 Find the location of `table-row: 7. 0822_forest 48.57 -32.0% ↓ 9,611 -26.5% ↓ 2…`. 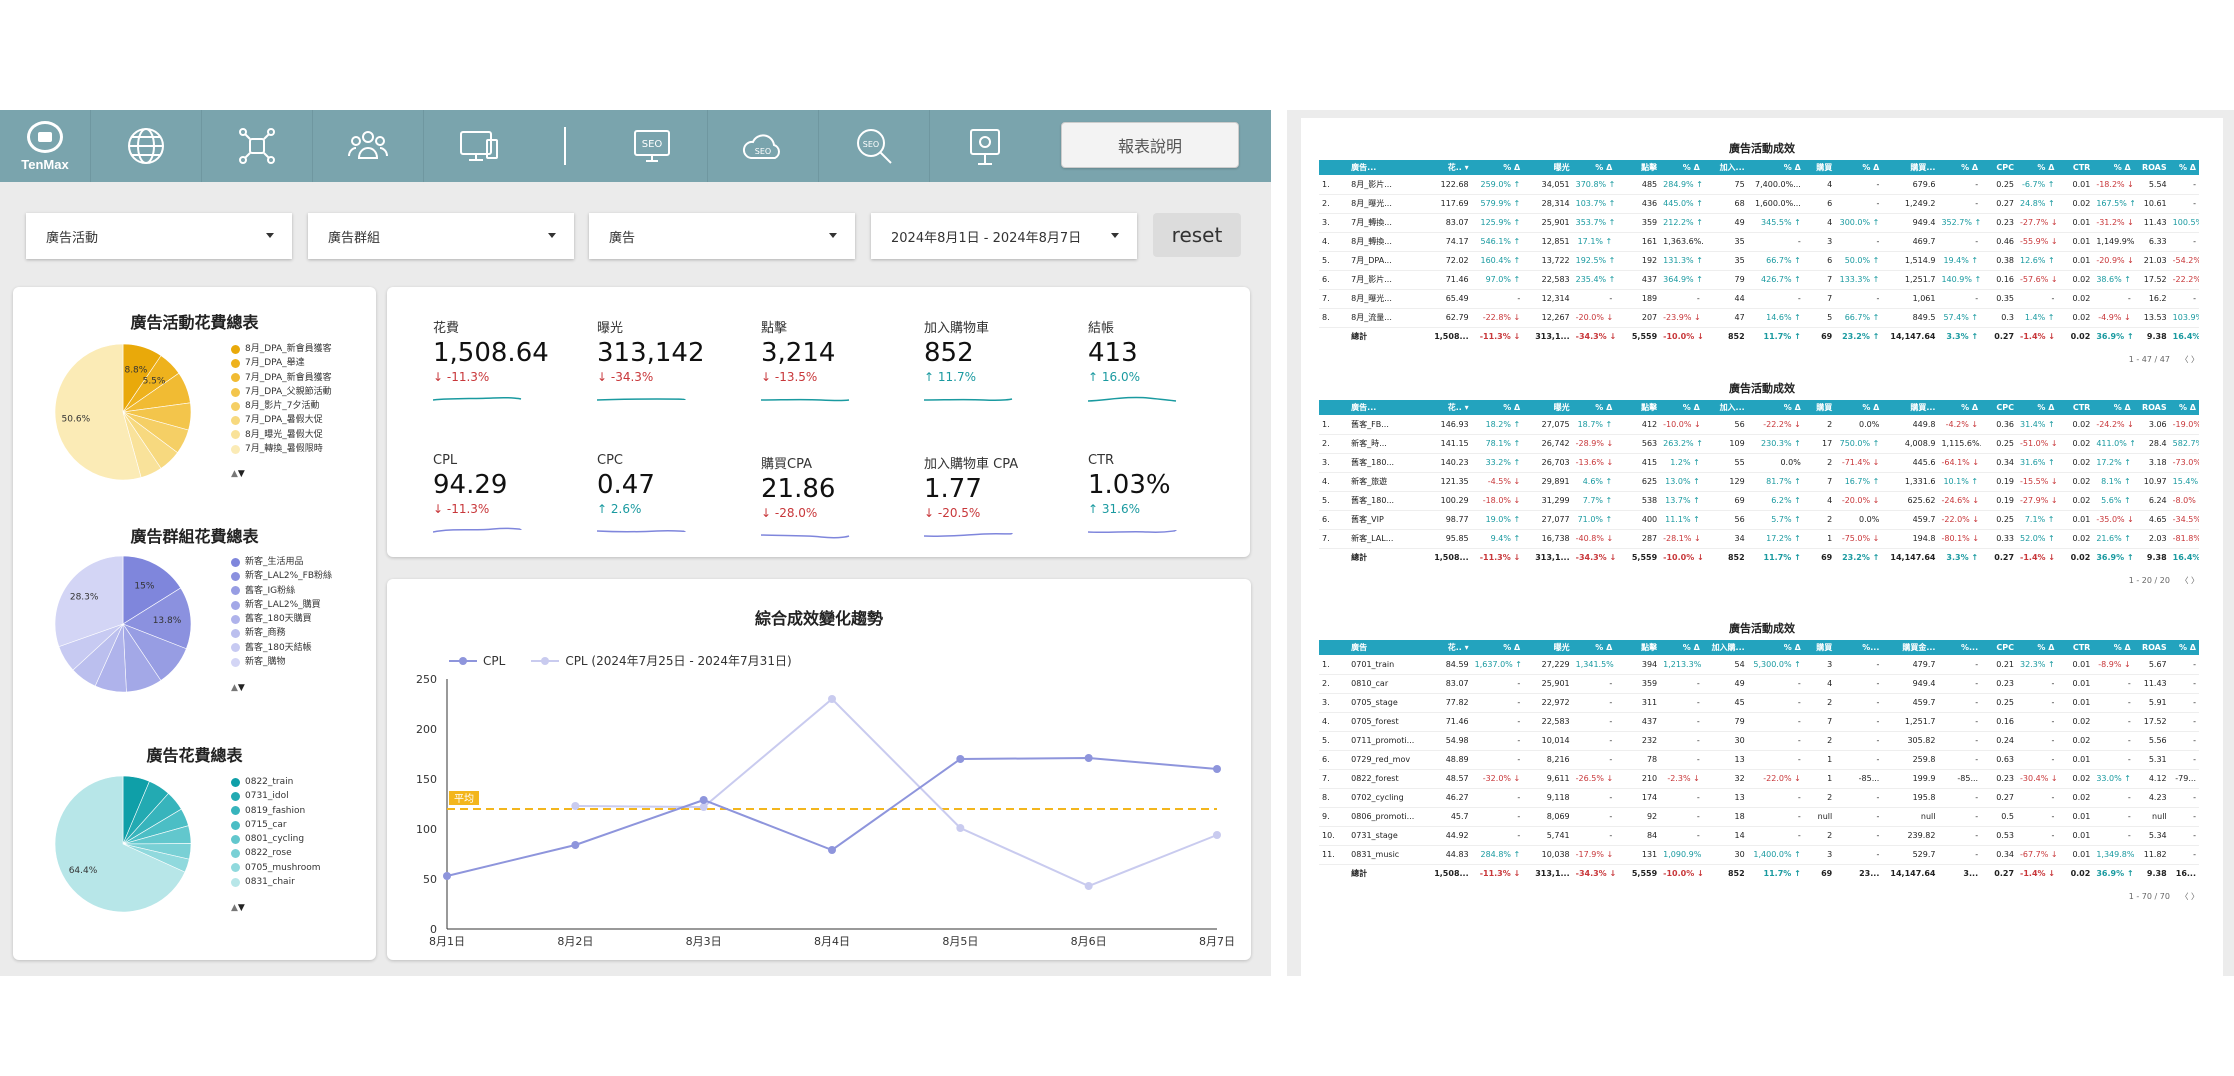

table-row: 7. 0822_forest 48.57 -32.0% ↓ 9,611 -26.5% ↓ 2… is located at coordinates (1759, 779).